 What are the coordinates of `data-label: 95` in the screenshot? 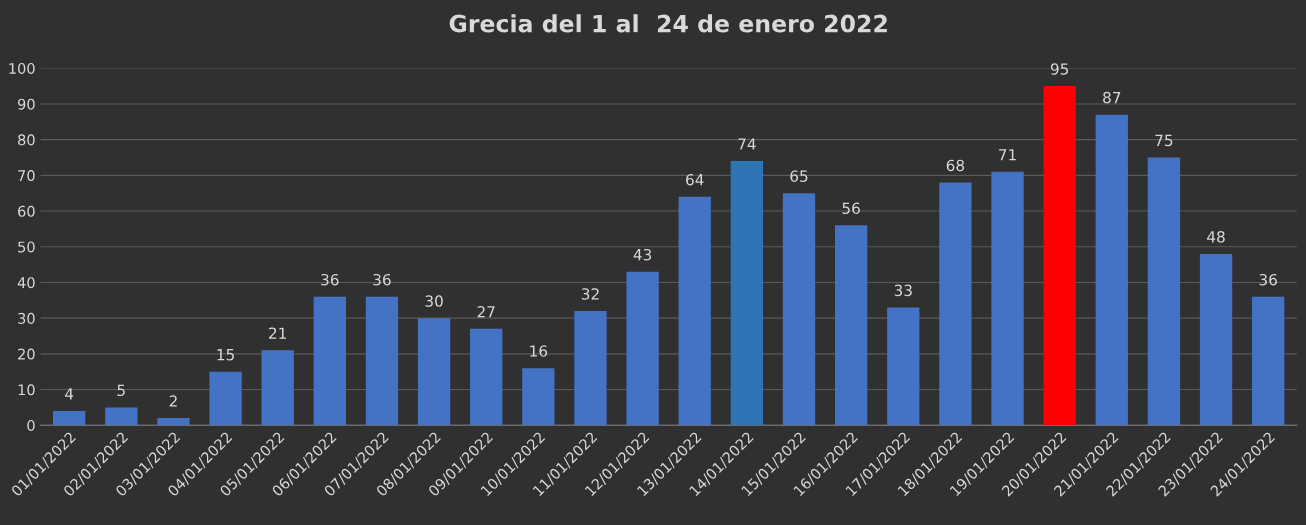 It's located at (1059, 69).